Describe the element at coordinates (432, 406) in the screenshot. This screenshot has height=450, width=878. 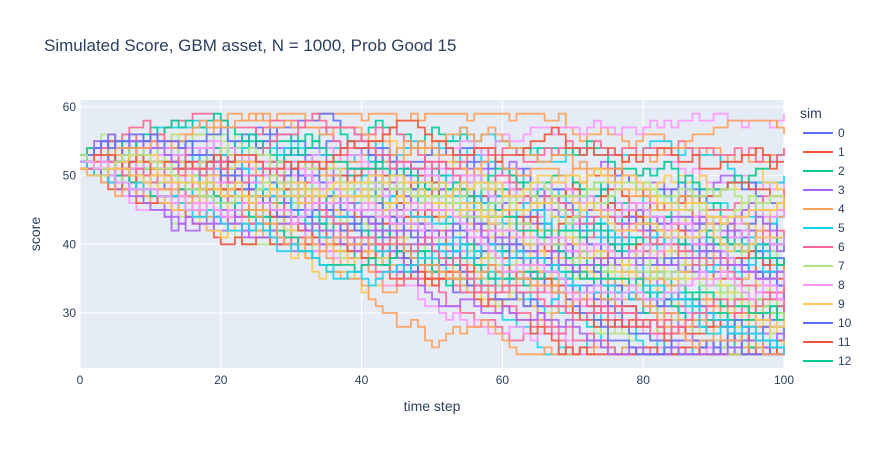
I see `x-axis-title: time step` at that location.